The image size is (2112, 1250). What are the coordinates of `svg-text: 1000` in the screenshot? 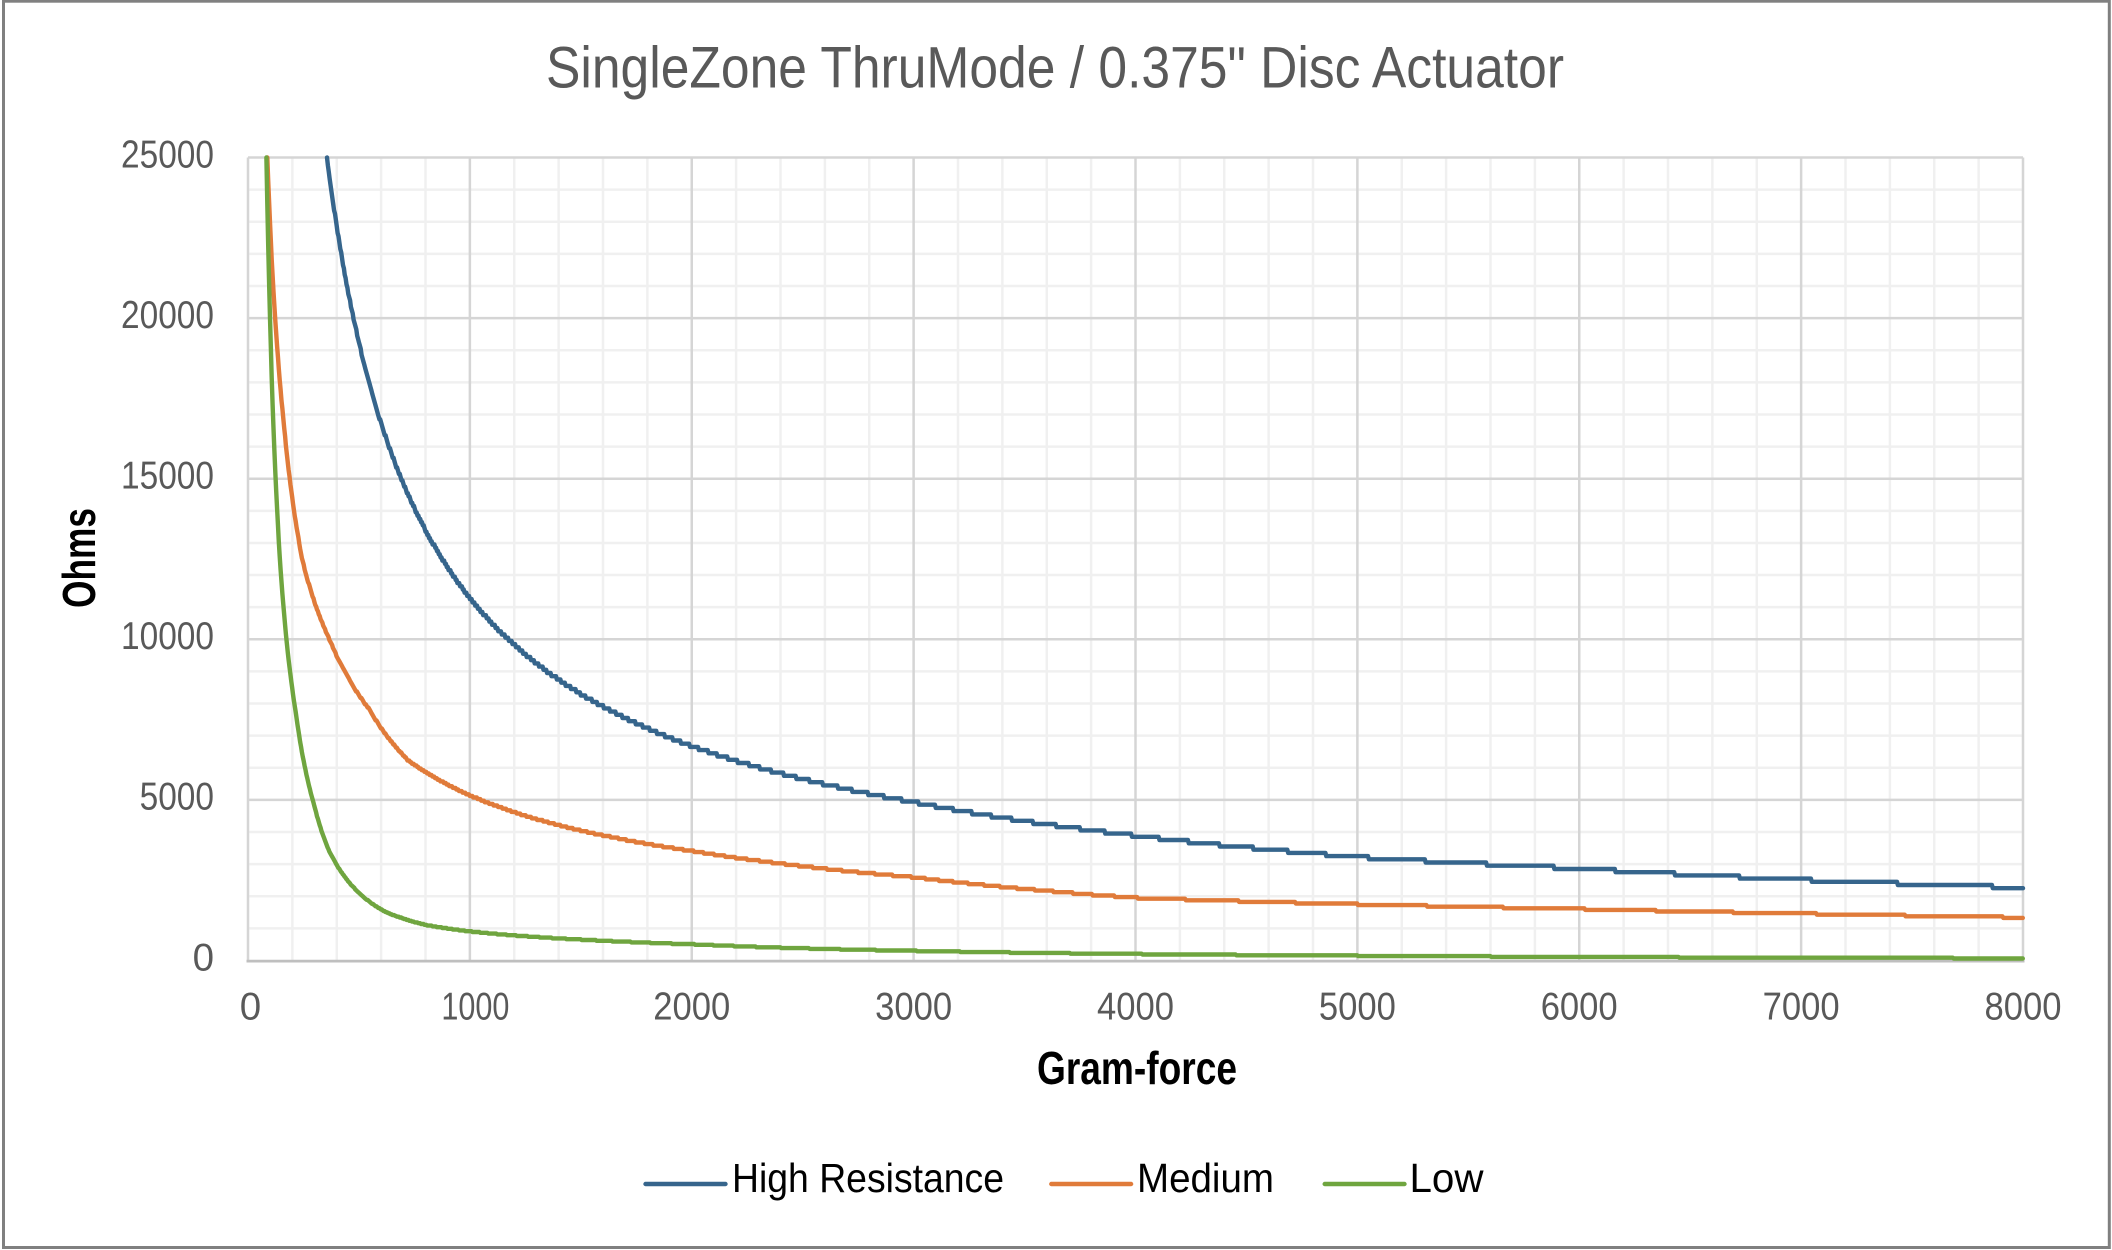 It's located at (475, 1006).